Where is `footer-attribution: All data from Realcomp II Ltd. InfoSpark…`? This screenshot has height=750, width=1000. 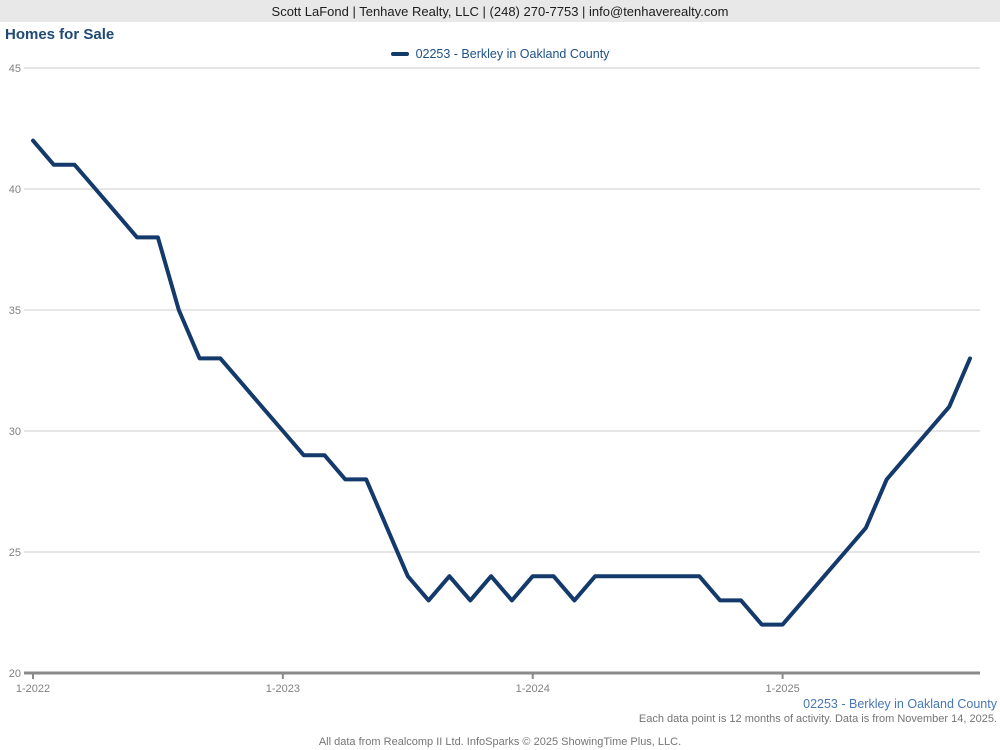 footer-attribution: All data from Realcomp II Ltd. InfoSpark… is located at coordinates (500, 742).